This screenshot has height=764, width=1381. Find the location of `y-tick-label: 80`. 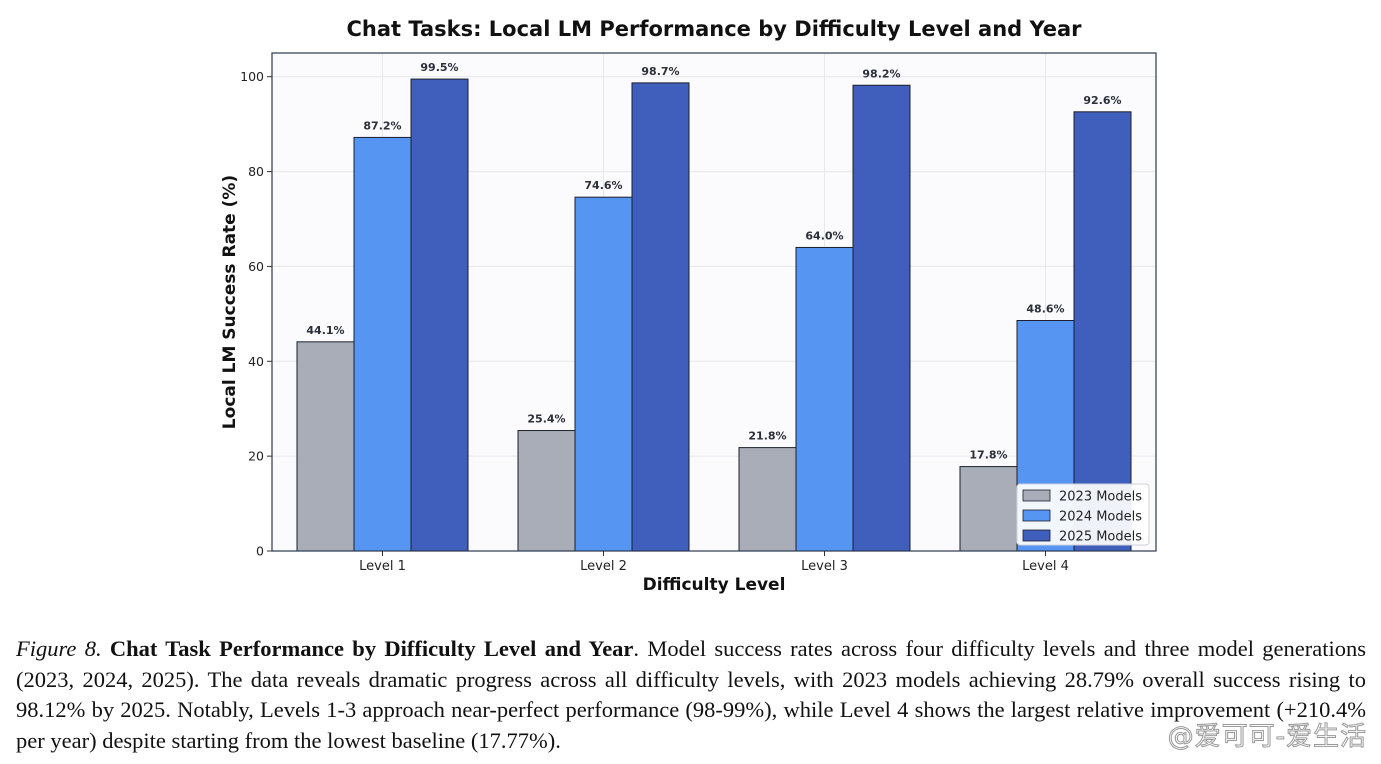

y-tick-label: 80 is located at coordinates (256, 171).